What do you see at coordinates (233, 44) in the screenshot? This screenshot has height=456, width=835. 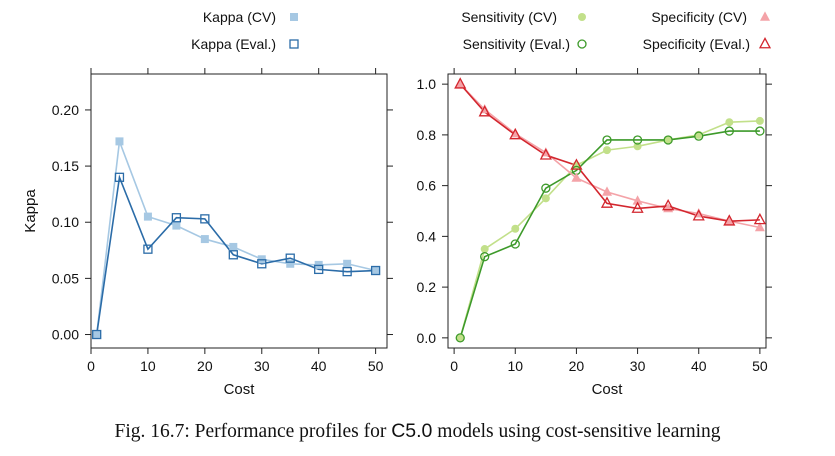 I see `legend-label-kappa-eval: Kappa (Eval.)` at bounding box center [233, 44].